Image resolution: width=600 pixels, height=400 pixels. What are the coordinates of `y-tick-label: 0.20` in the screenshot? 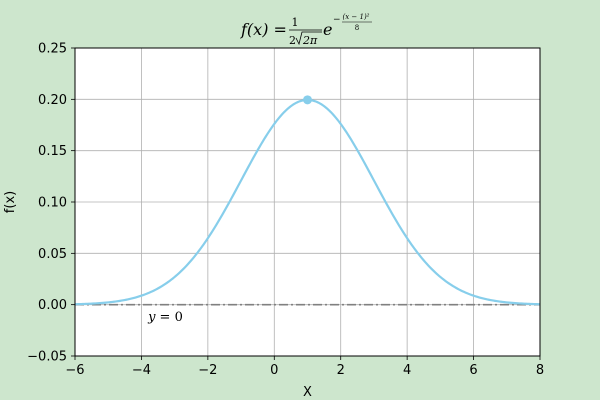 It's located at (52, 100).